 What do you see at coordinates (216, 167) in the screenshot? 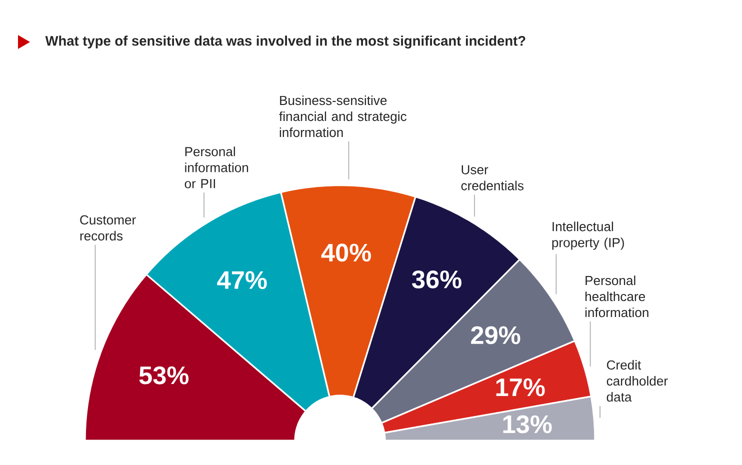
I see `slice-label: Personal information or PII` at bounding box center [216, 167].